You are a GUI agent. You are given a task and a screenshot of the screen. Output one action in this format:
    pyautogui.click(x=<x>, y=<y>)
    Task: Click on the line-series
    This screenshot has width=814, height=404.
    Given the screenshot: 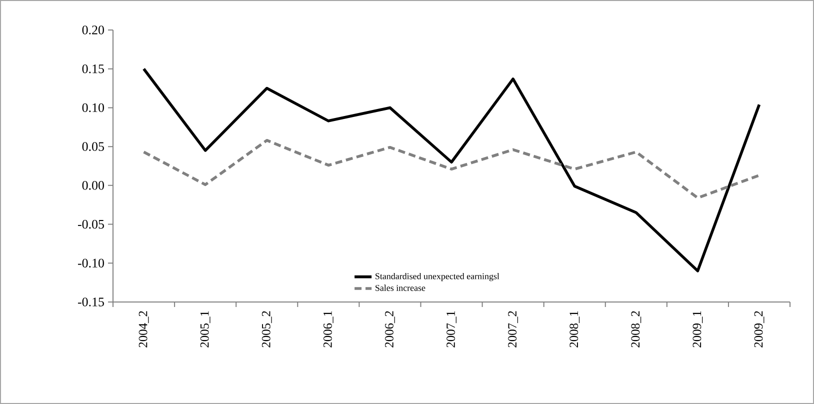 What is the action you would take?
    pyautogui.click(x=451, y=169)
    